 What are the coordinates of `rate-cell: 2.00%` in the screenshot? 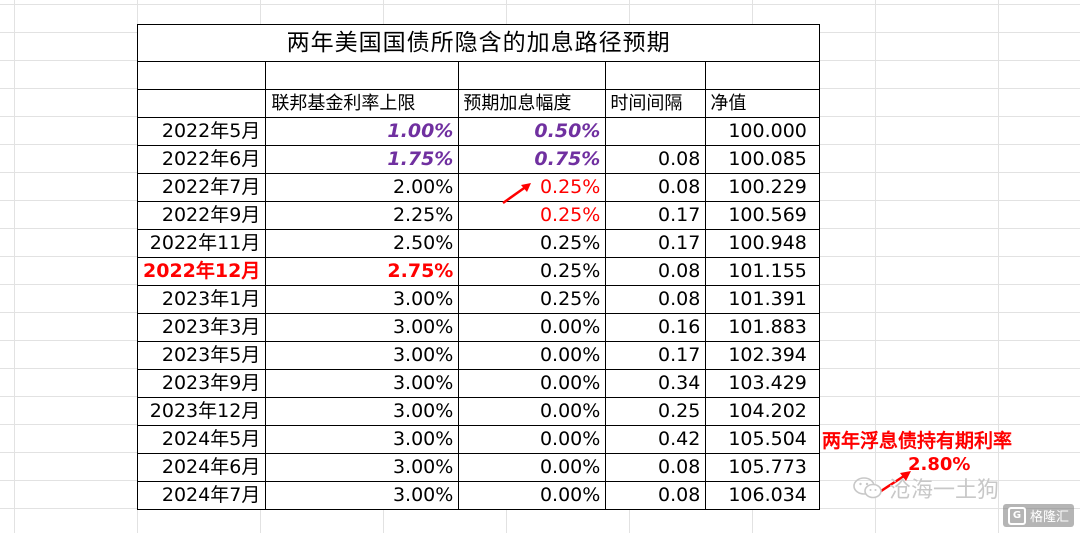 It's located at (362, 187).